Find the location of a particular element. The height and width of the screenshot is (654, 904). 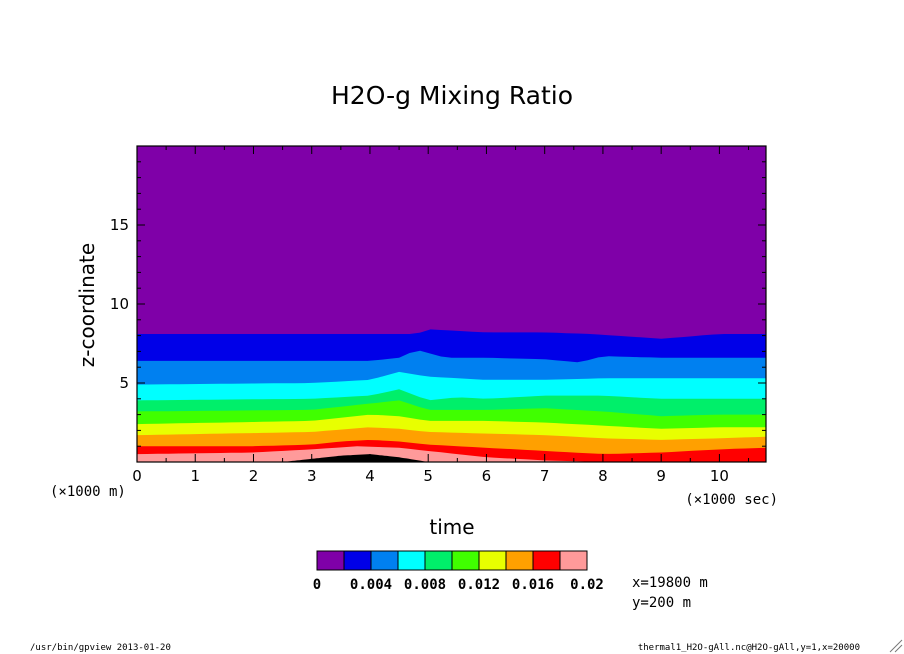

x-unit-label: (×1000 sec) is located at coordinates (731, 500).